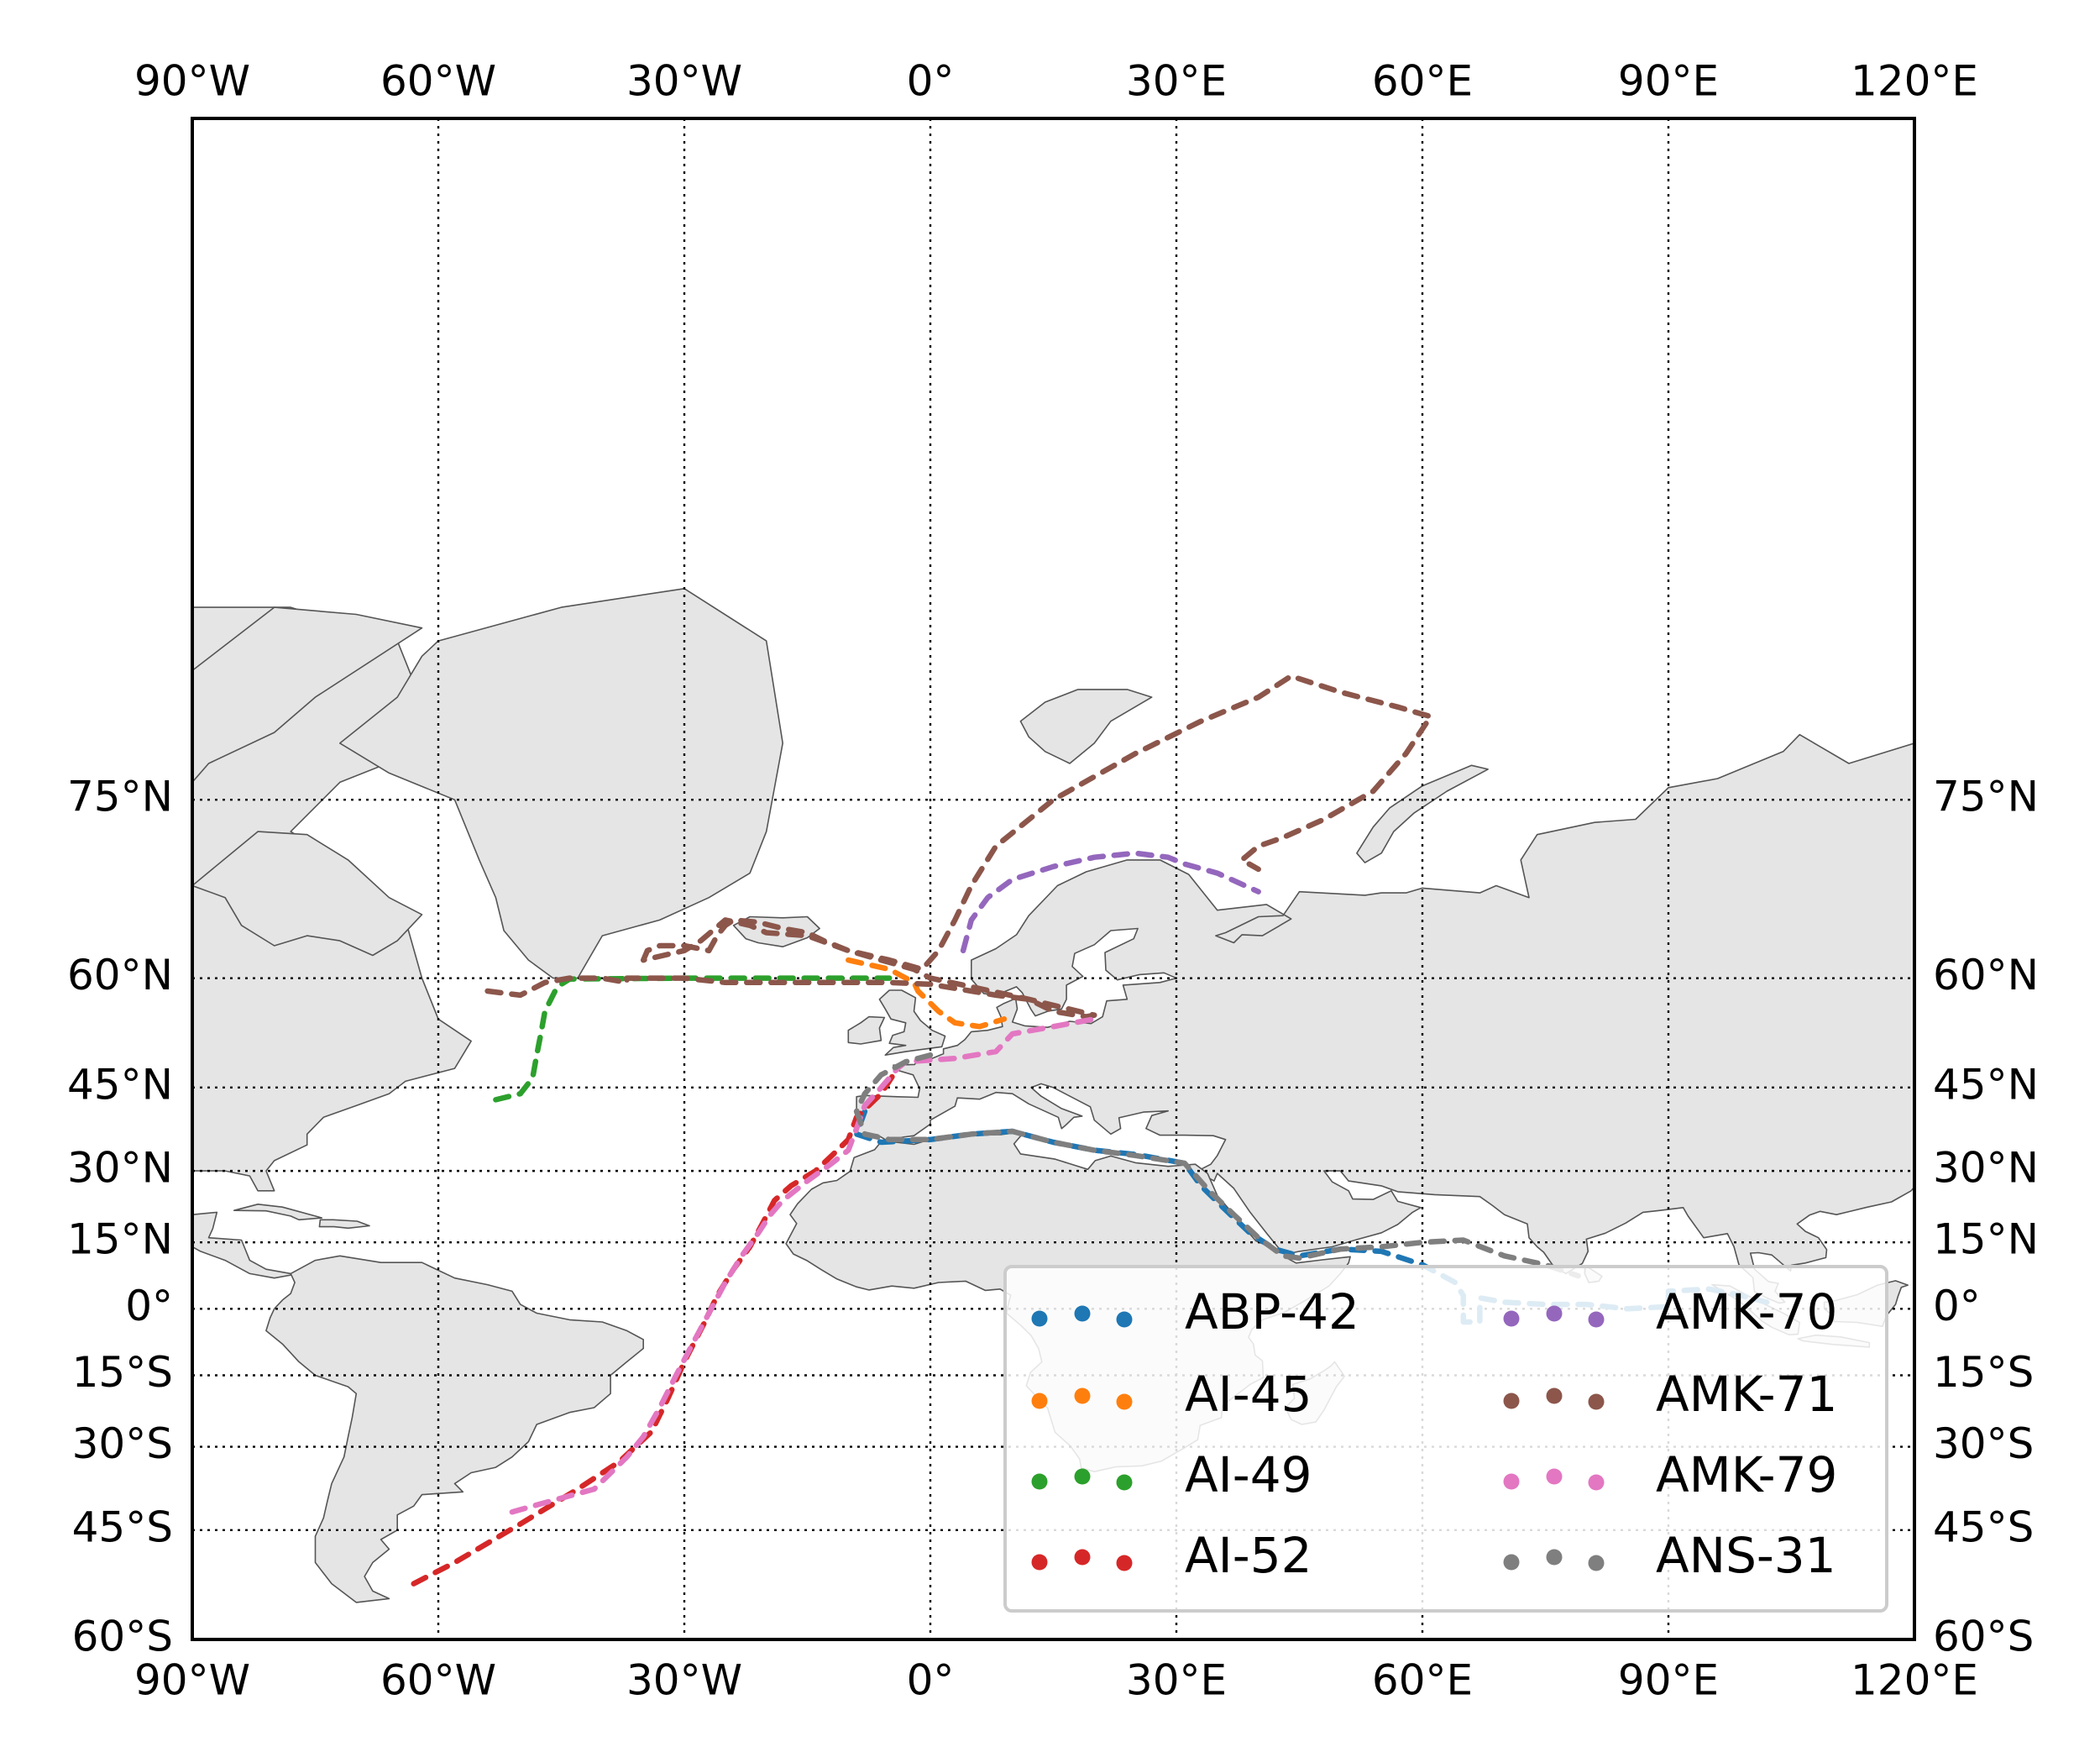 The width and height of the screenshot is (2100, 1752). What do you see at coordinates (120, 1239) in the screenshot?
I see `y-tick-label-left: 15°N` at bounding box center [120, 1239].